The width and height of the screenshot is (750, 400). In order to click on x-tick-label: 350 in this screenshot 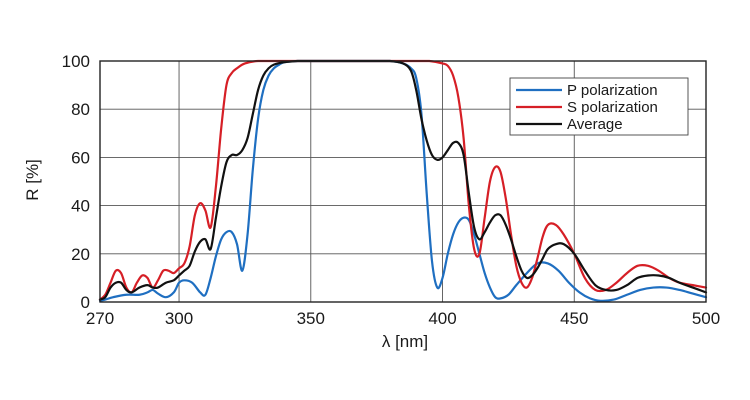, I will do `click(311, 318)`.